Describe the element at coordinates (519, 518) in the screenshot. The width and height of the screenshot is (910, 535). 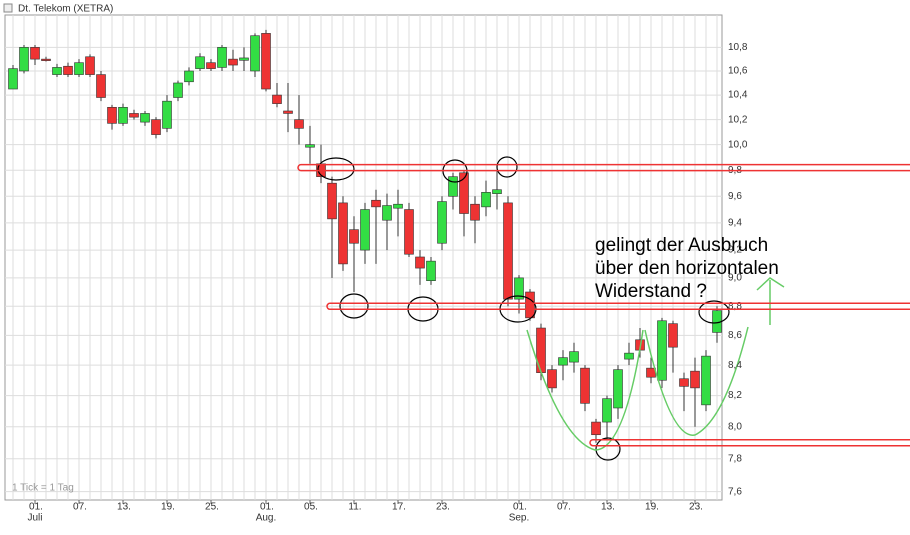
I see `month-label: Sep.` at that location.